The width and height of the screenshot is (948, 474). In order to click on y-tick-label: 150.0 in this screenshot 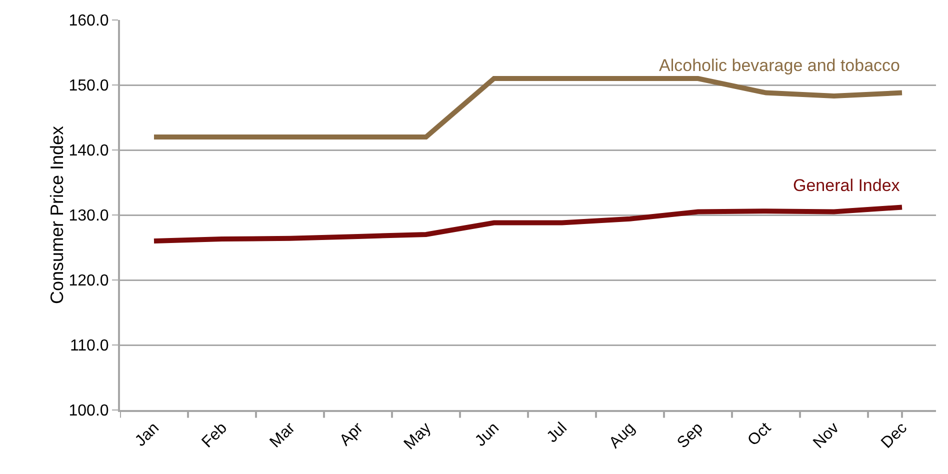, I will do `click(88, 86)`.